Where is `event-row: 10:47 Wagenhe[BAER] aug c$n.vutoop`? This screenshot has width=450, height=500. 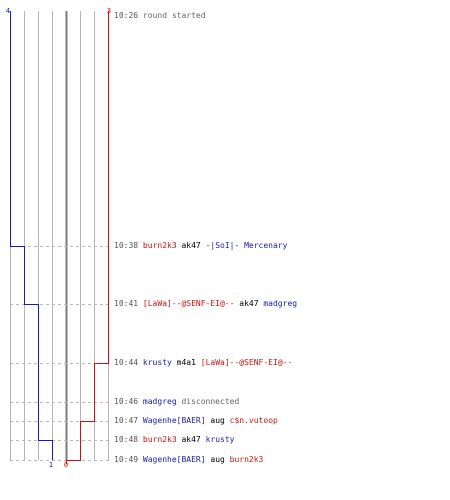 event-row: 10:47 Wagenhe[BAER] aug c$n.vutoop is located at coordinates (196, 421).